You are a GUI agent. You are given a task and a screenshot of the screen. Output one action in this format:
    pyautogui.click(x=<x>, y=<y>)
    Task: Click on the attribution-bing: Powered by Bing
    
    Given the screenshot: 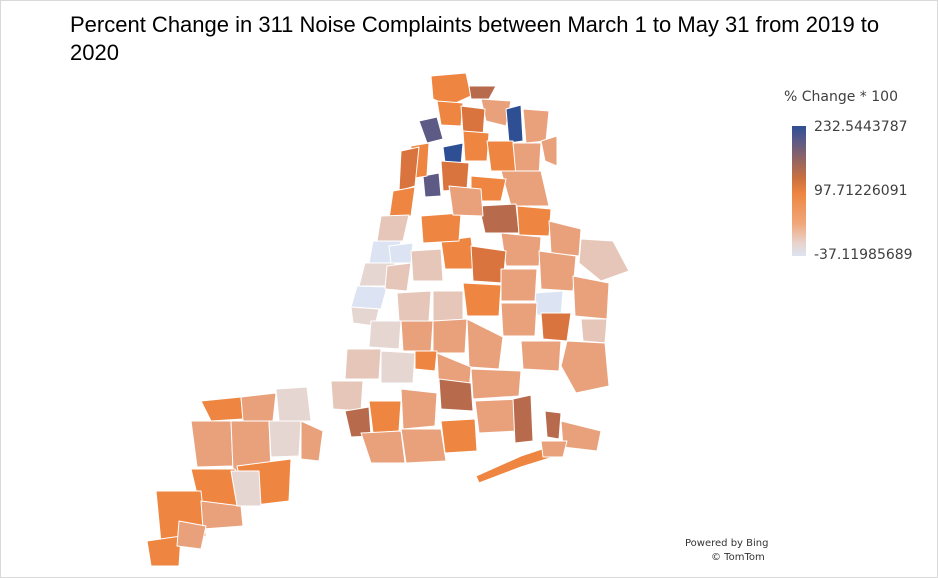 What is the action you would take?
    pyautogui.click(x=727, y=543)
    